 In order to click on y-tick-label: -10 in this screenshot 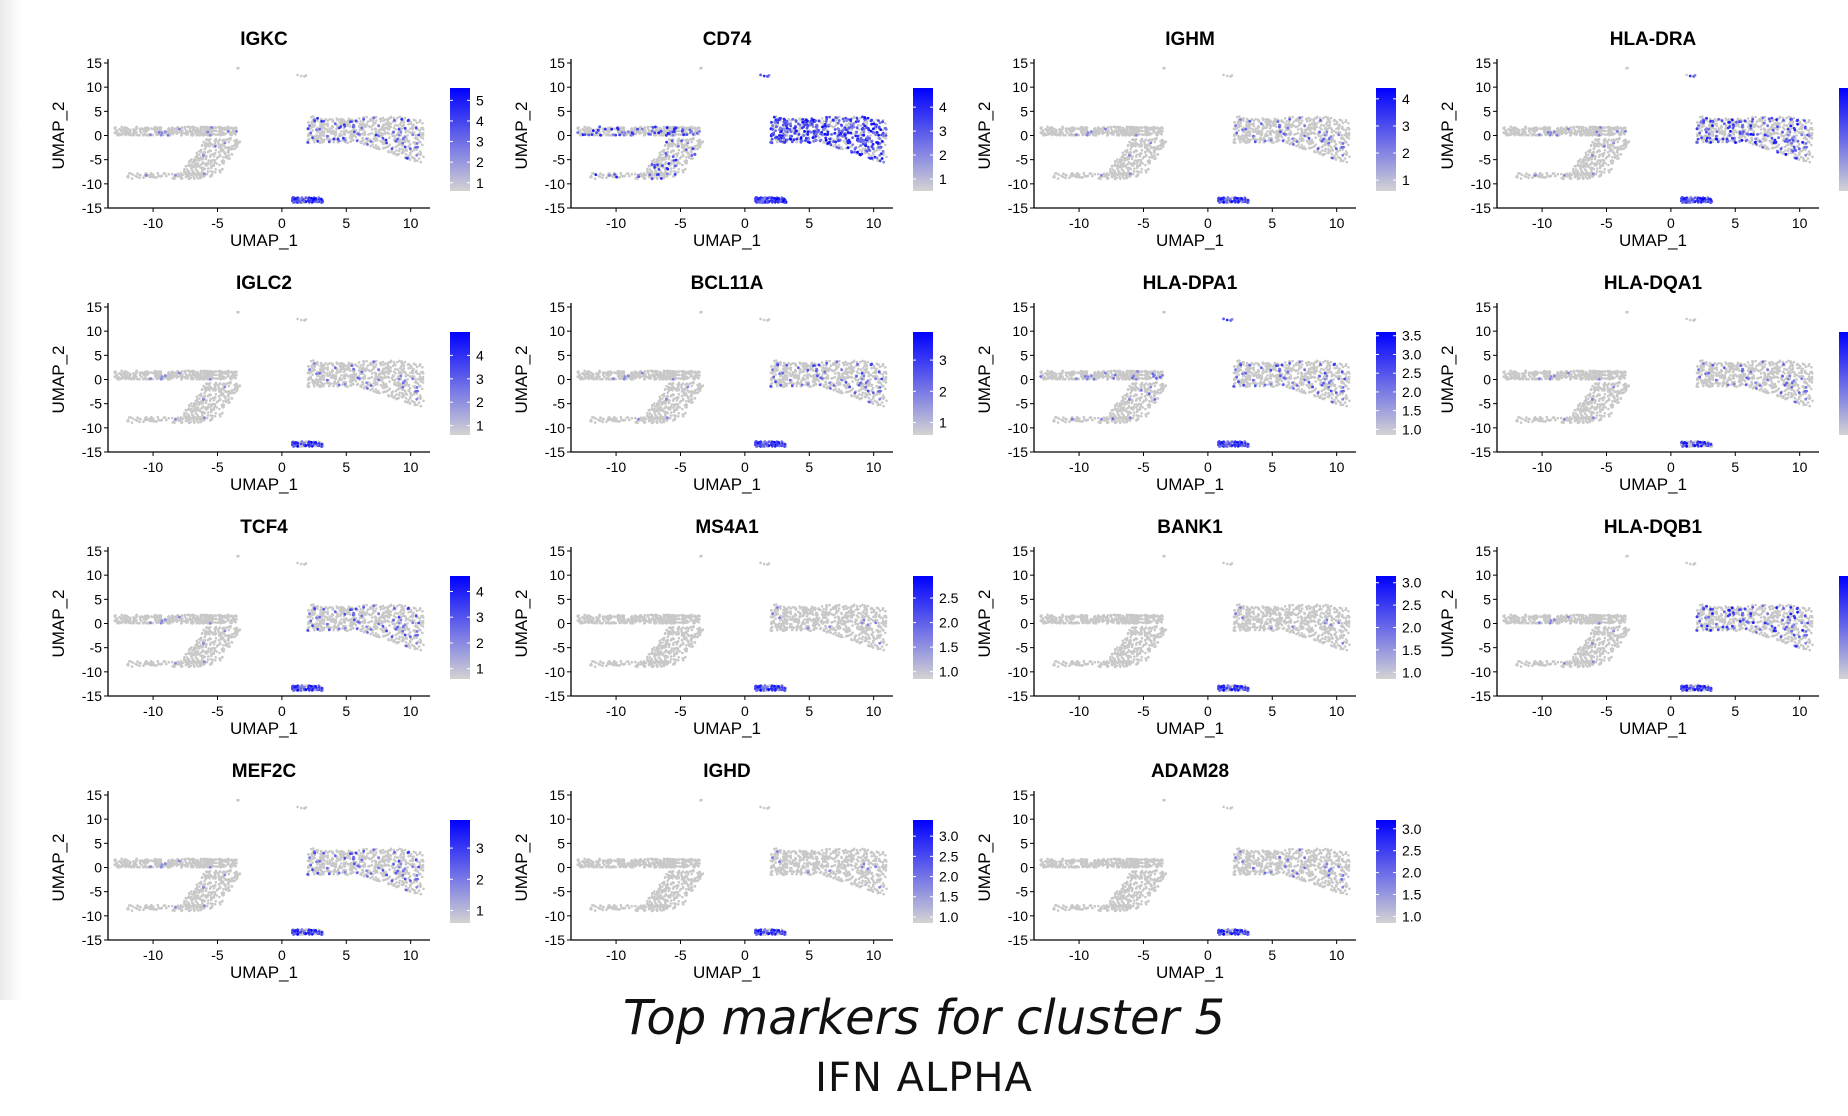, I will do `click(92, 184)`.